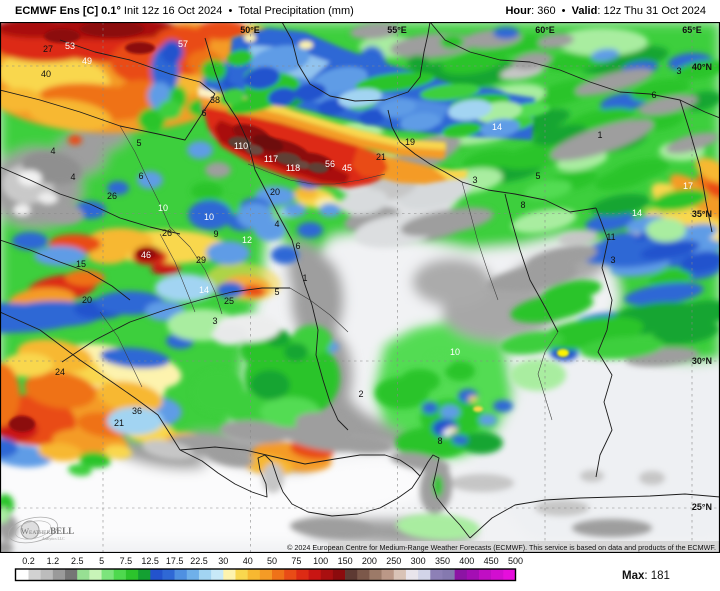  I want to click on svg-text: 350, so click(442, 561).